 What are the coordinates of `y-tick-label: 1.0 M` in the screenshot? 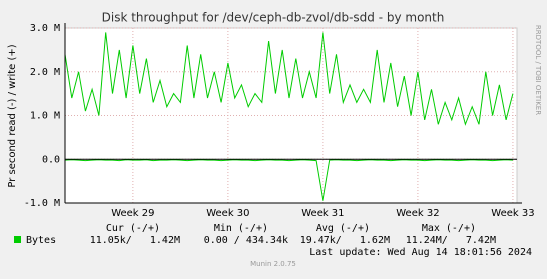 It's located at (45, 116).